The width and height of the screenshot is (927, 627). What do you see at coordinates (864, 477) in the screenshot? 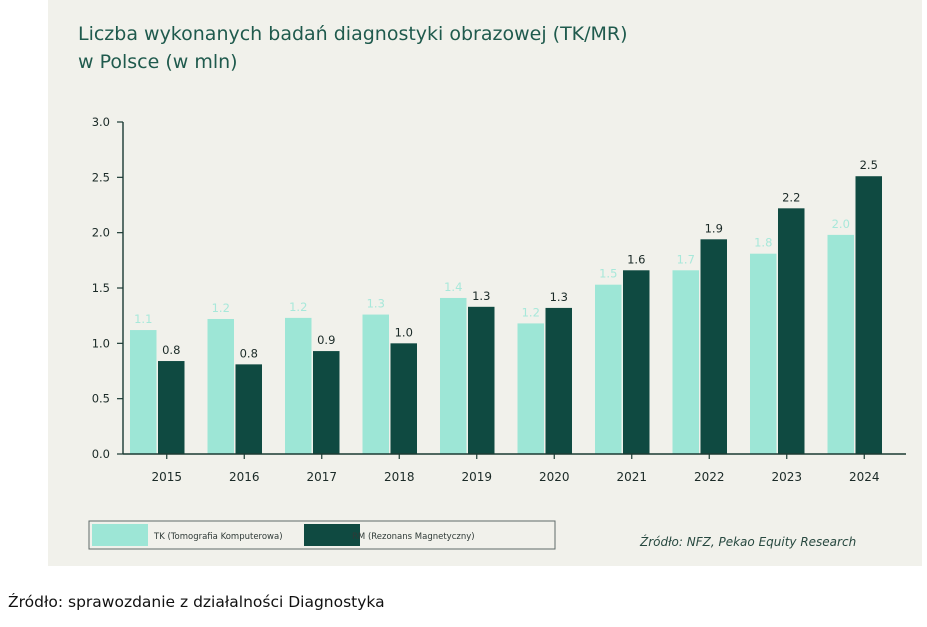
I see `x-tick-label: 2024` at bounding box center [864, 477].